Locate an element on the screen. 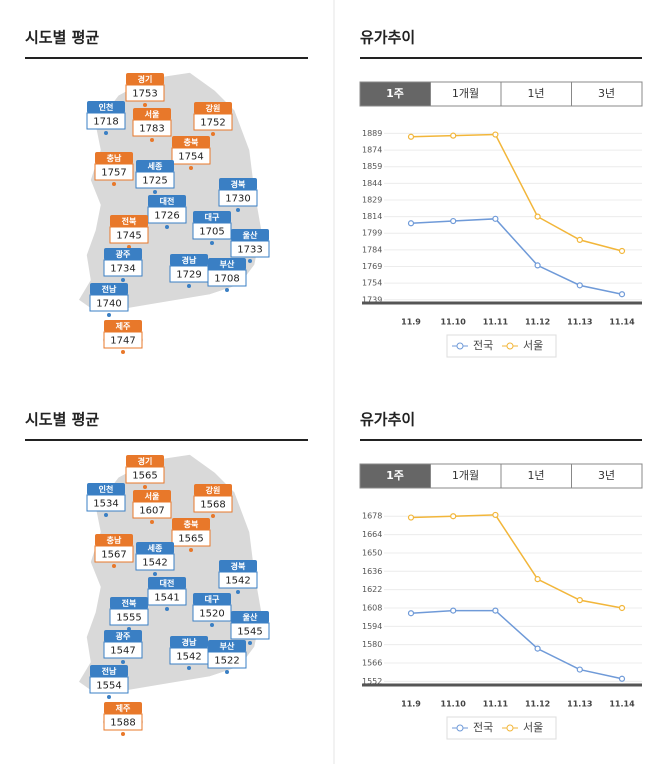 This screenshot has width=670, height=768. y-tick-label: 1678 is located at coordinates (372, 516).